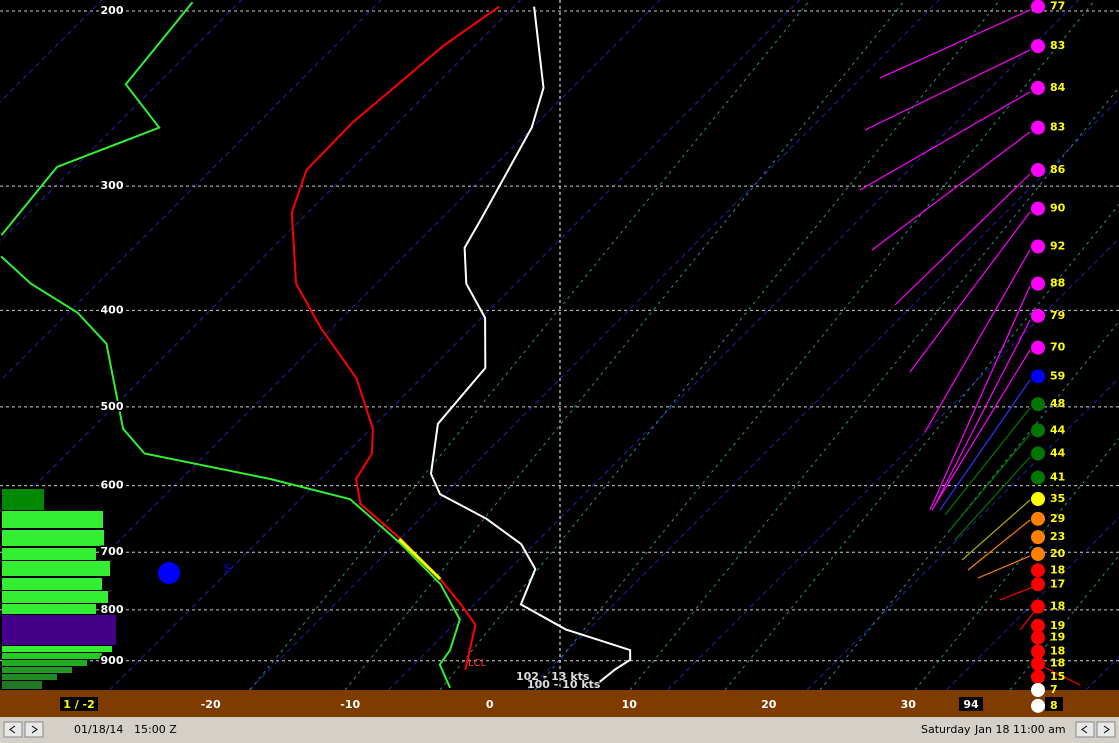  Describe the element at coordinates (1058, 169) in the screenshot. I see `wind-speed-label: 86` at that location.